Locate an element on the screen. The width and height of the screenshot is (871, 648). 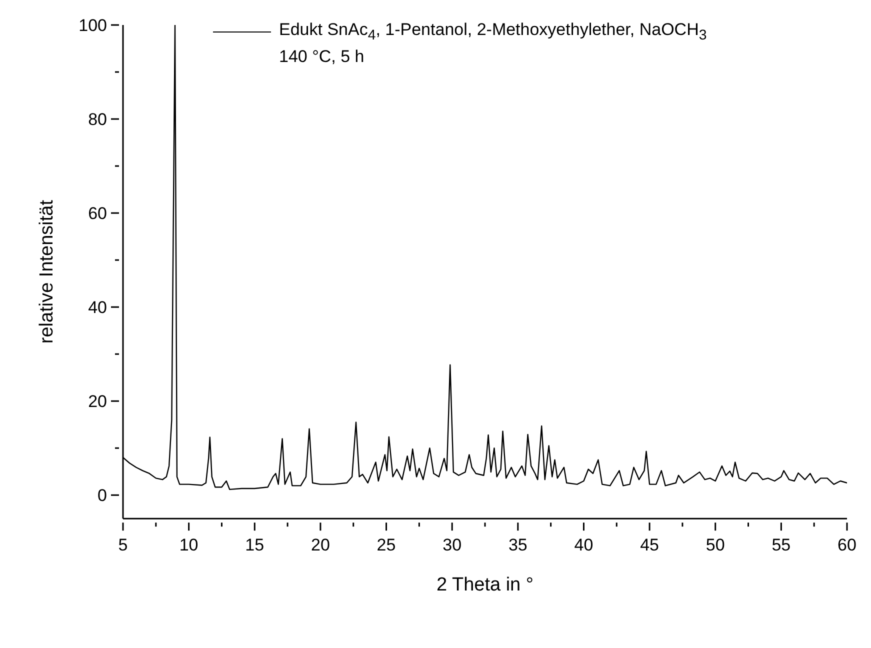
x-tick-label: 30 is located at coordinates (452, 545).